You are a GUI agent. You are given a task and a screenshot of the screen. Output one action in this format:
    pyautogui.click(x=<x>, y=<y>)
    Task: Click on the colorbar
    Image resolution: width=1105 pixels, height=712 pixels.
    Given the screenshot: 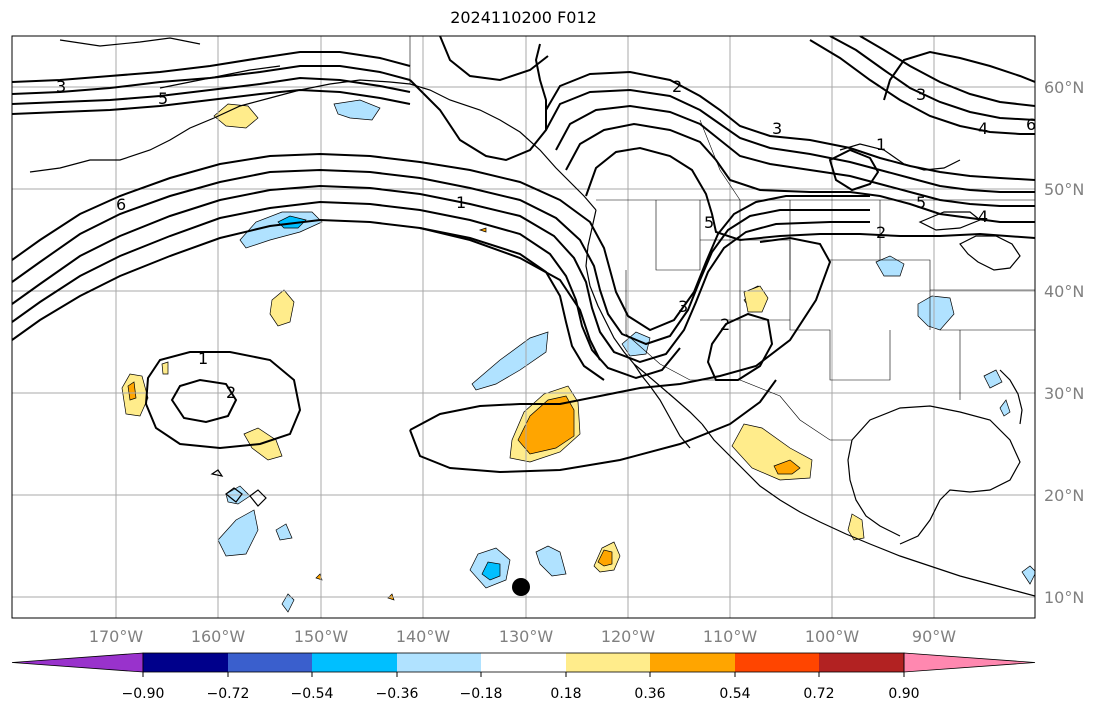 What is the action you would take?
    pyautogui.click(x=523, y=664)
    